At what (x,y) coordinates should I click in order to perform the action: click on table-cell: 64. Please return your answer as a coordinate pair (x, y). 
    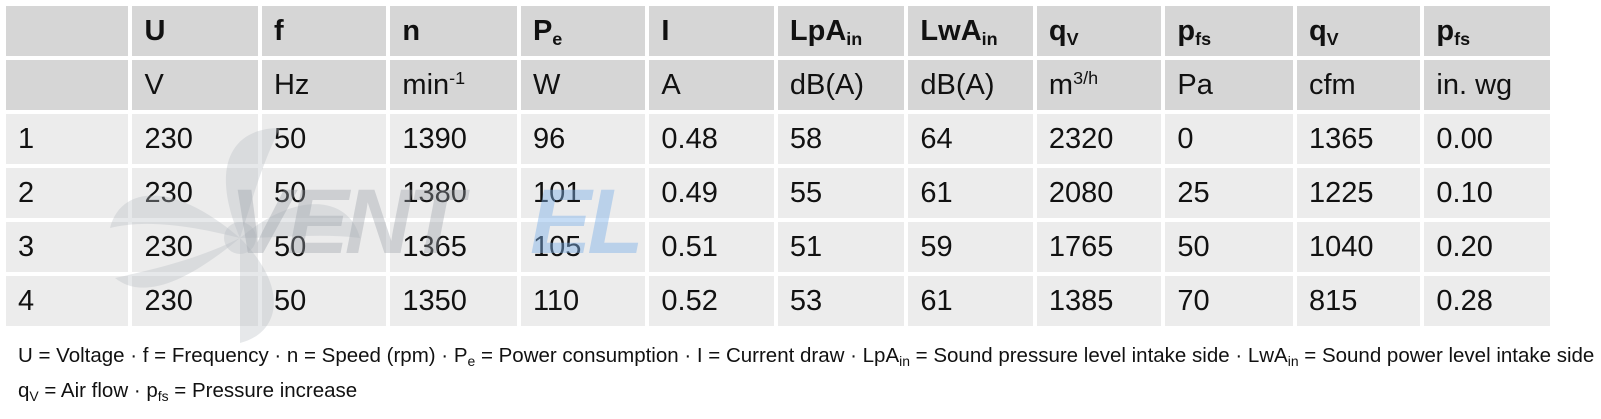
    Looking at the image, I should click on (972, 141).